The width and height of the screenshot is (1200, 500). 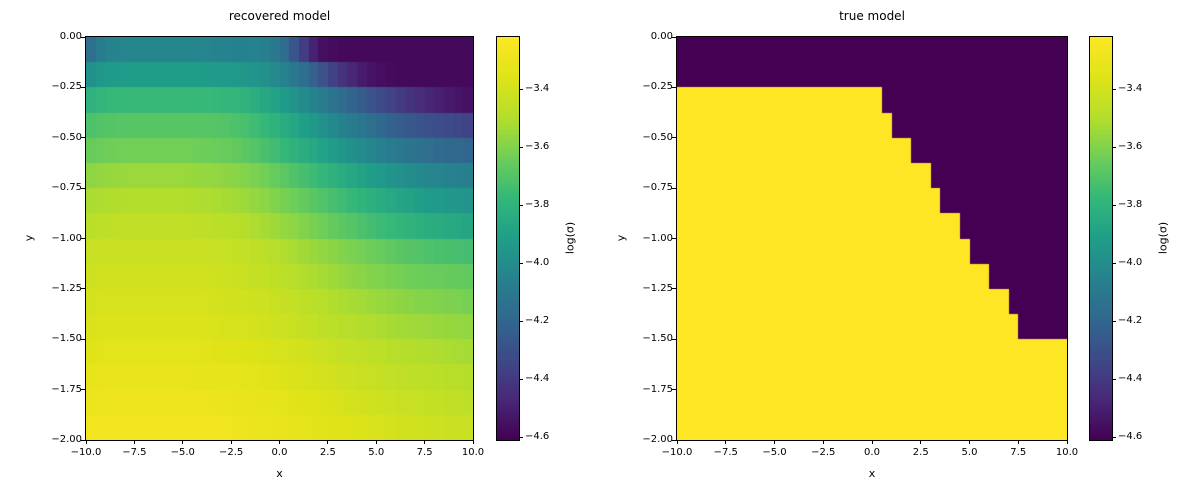 I want to click on y-tick-label: −0.25, so click(x=66, y=87).